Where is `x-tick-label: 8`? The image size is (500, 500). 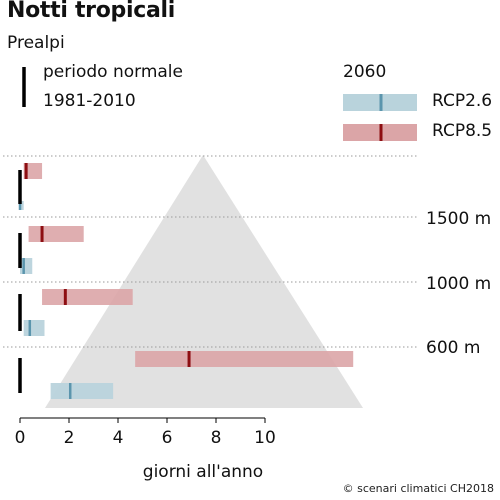
x-tick-label: 8 is located at coordinates (216, 438).